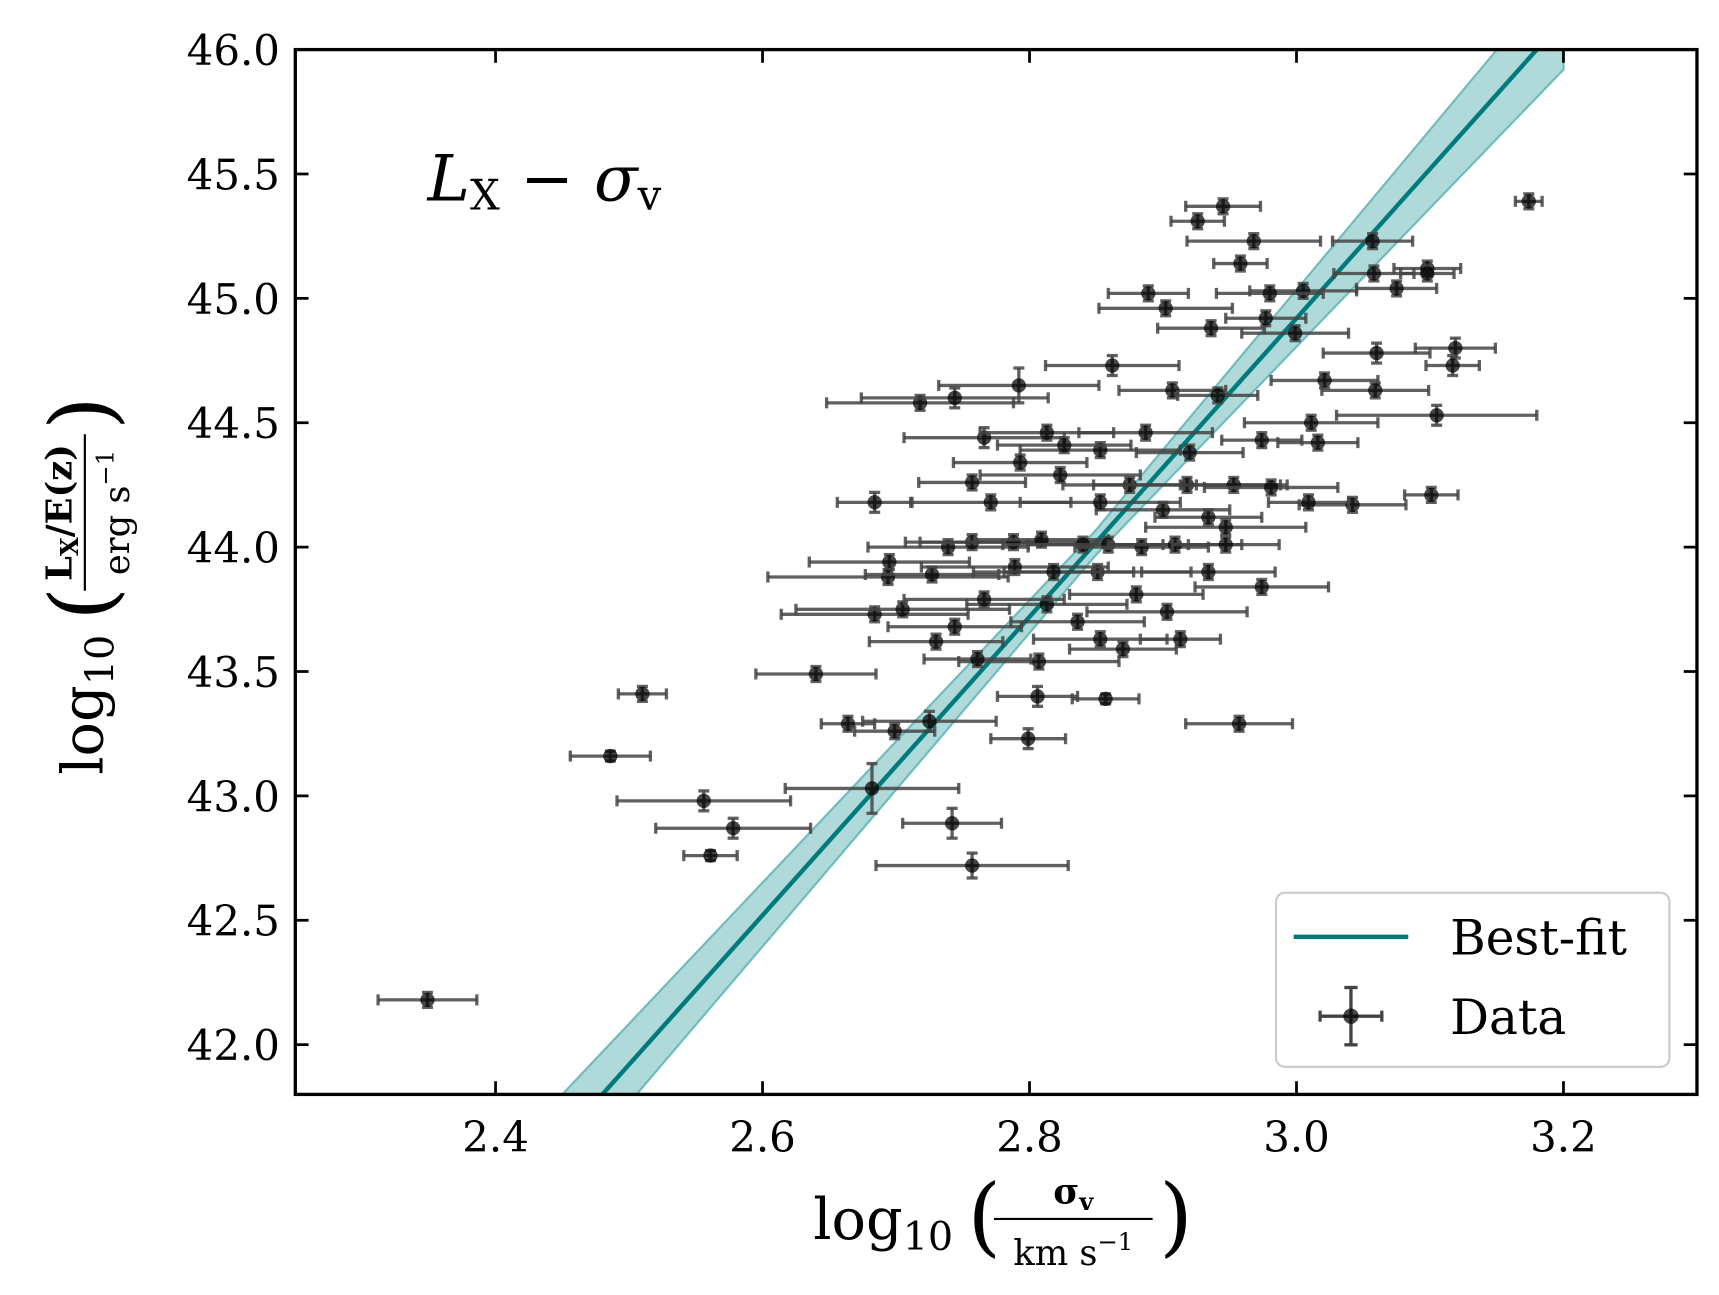 The height and width of the screenshot is (1295, 1719). I want to click on annotation-rest-sub: v, so click(649, 194).